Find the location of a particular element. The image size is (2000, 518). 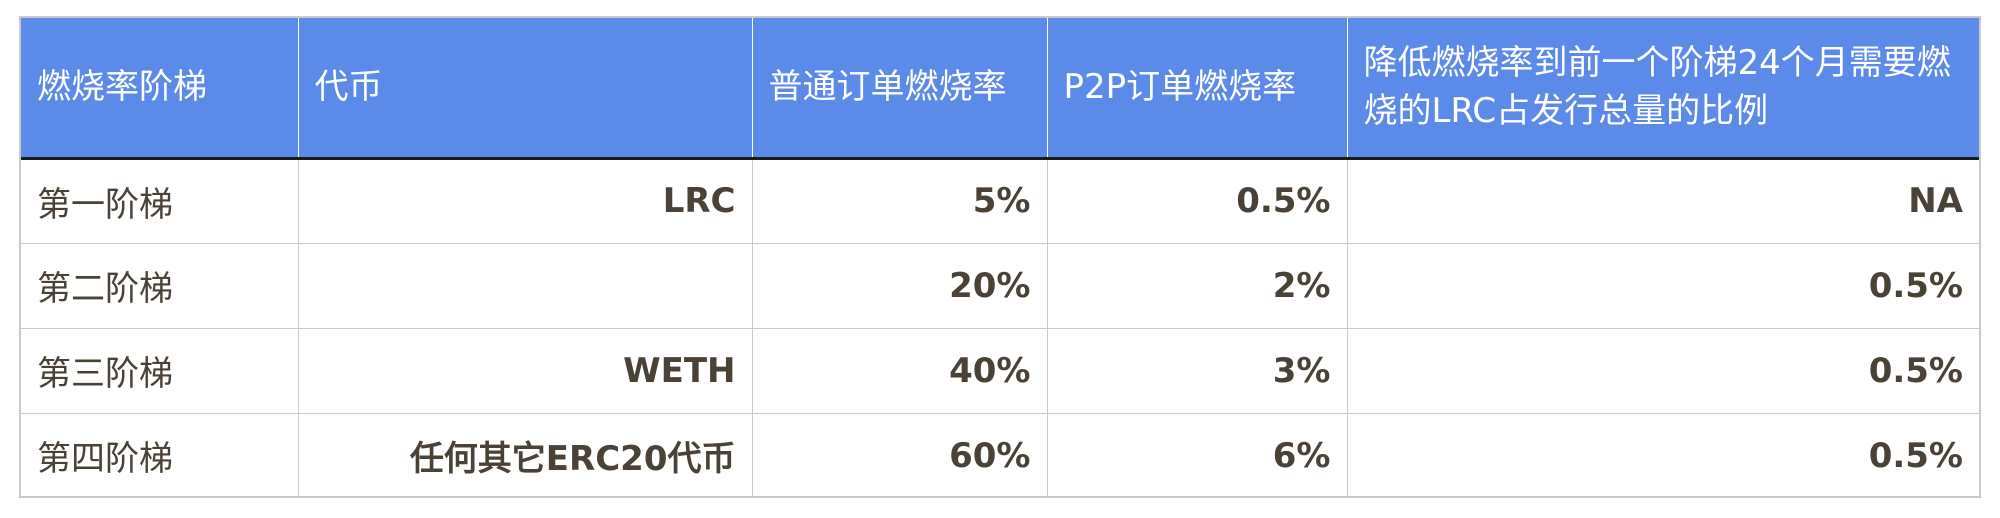

header-p2p-rate: P2P订单燃烧率 is located at coordinates (1197, 89).